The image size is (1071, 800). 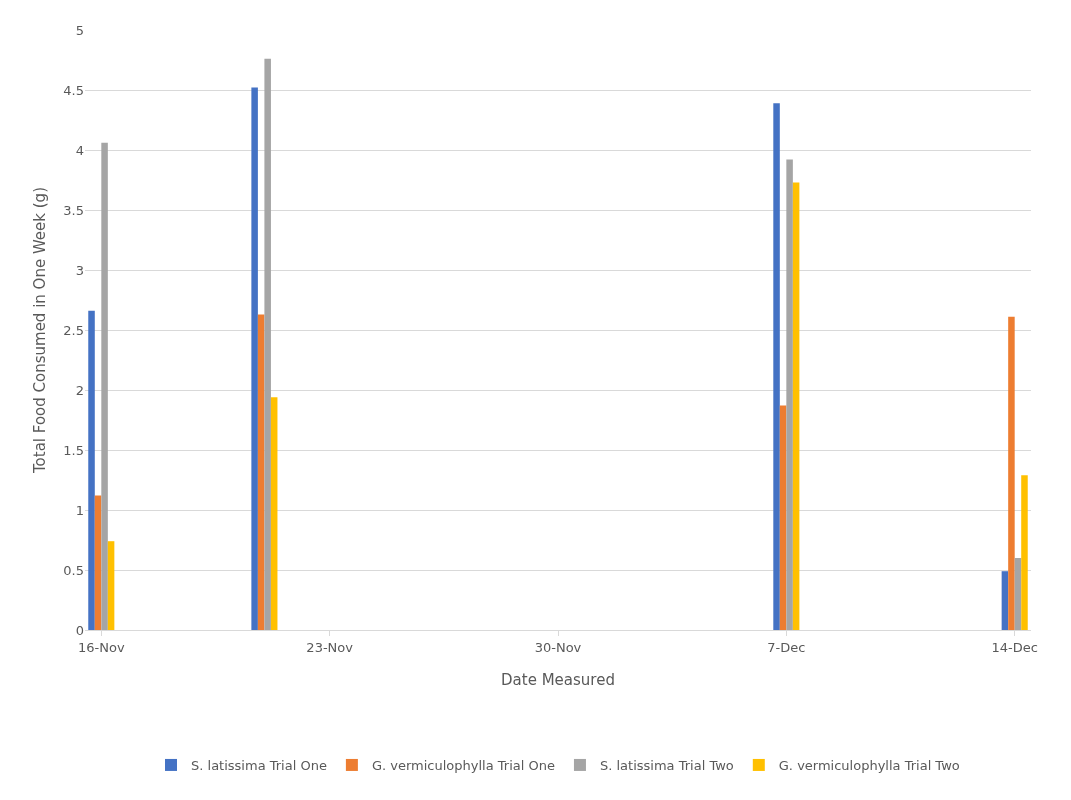 I want to click on y-tick-label: 0, so click(x=79, y=630).